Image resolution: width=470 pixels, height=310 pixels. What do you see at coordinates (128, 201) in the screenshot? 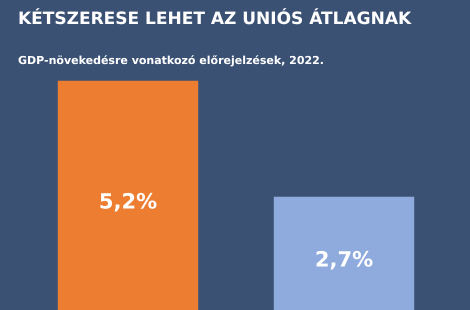
I see `data-label: 5,2%` at bounding box center [128, 201].